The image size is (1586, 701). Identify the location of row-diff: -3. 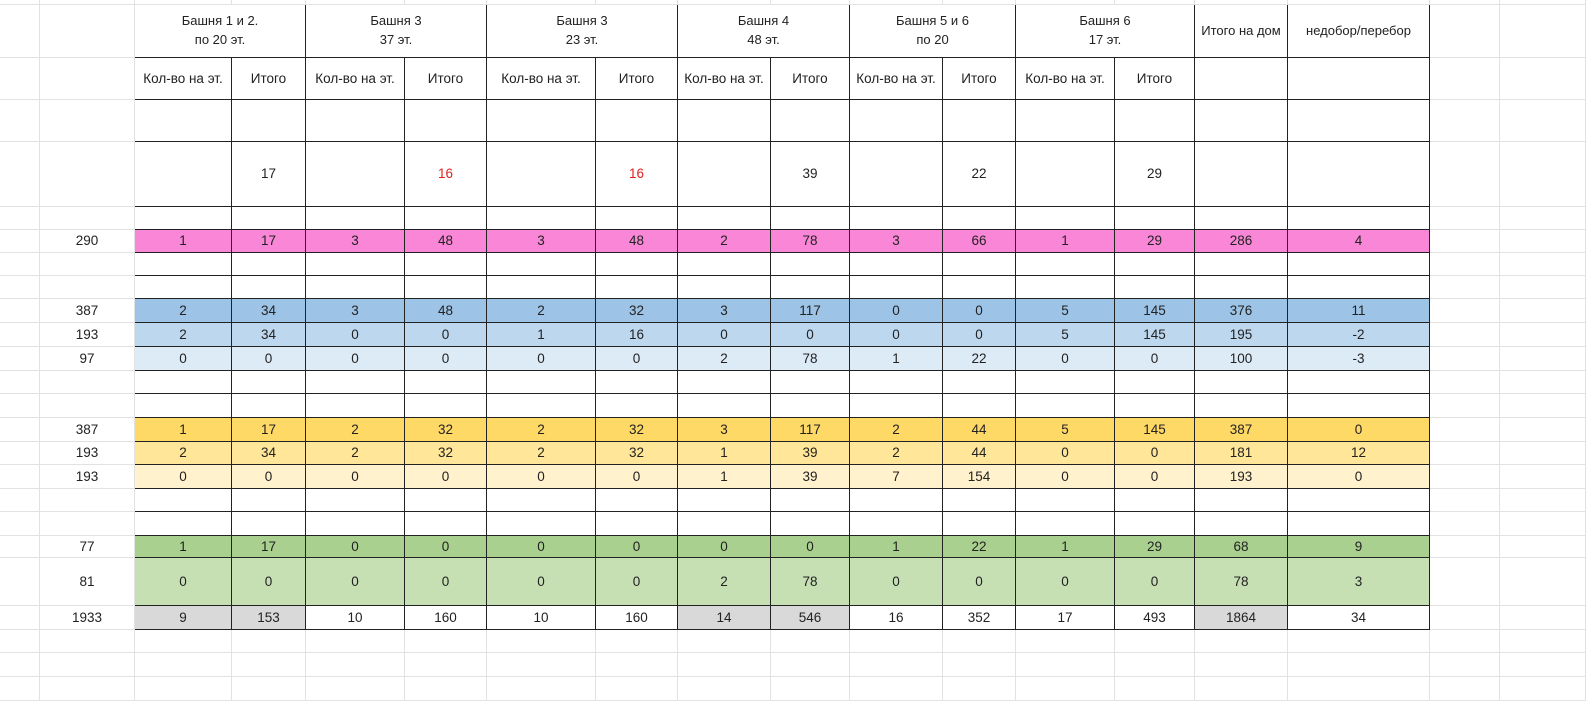
(1359, 359).